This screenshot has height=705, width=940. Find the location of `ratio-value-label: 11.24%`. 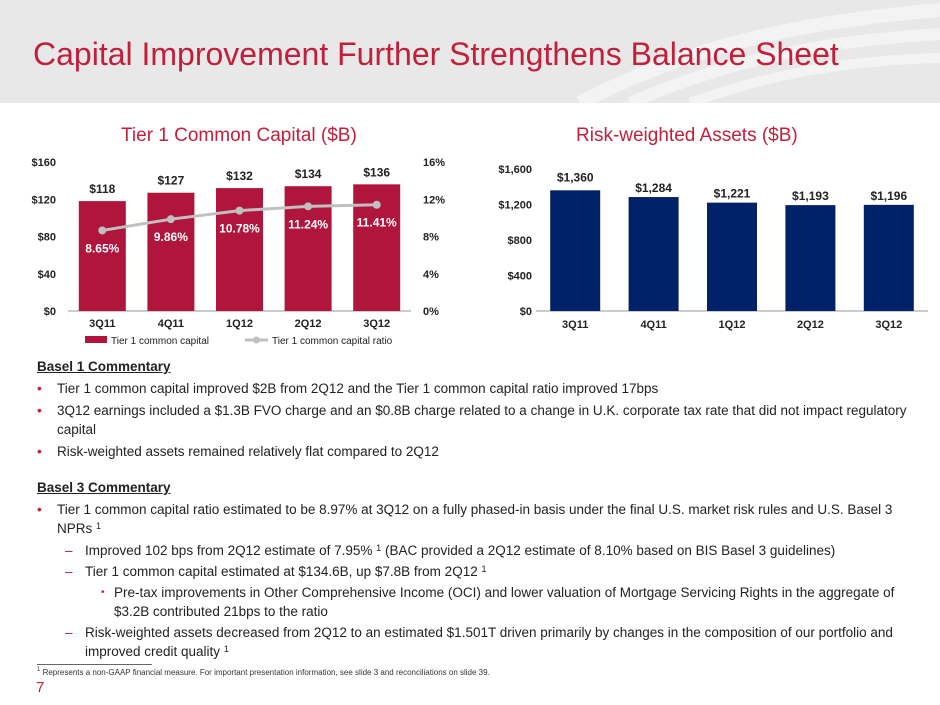

ratio-value-label: 11.24% is located at coordinates (308, 224).